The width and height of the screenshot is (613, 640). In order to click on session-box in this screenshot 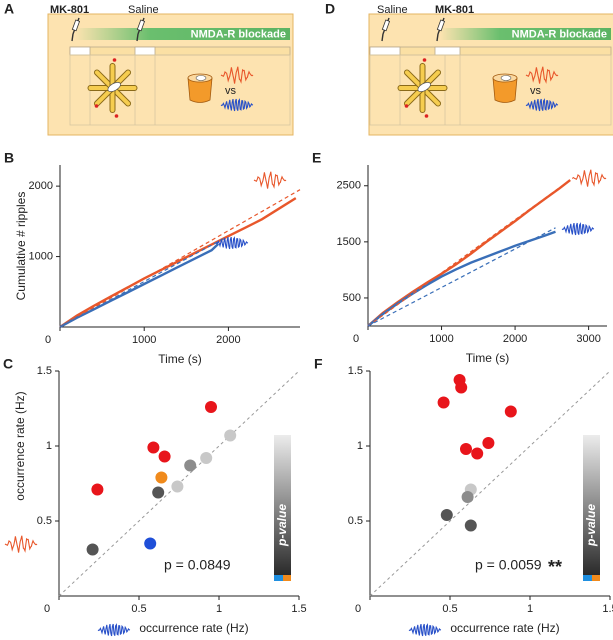, I will do `click(180, 90)`.